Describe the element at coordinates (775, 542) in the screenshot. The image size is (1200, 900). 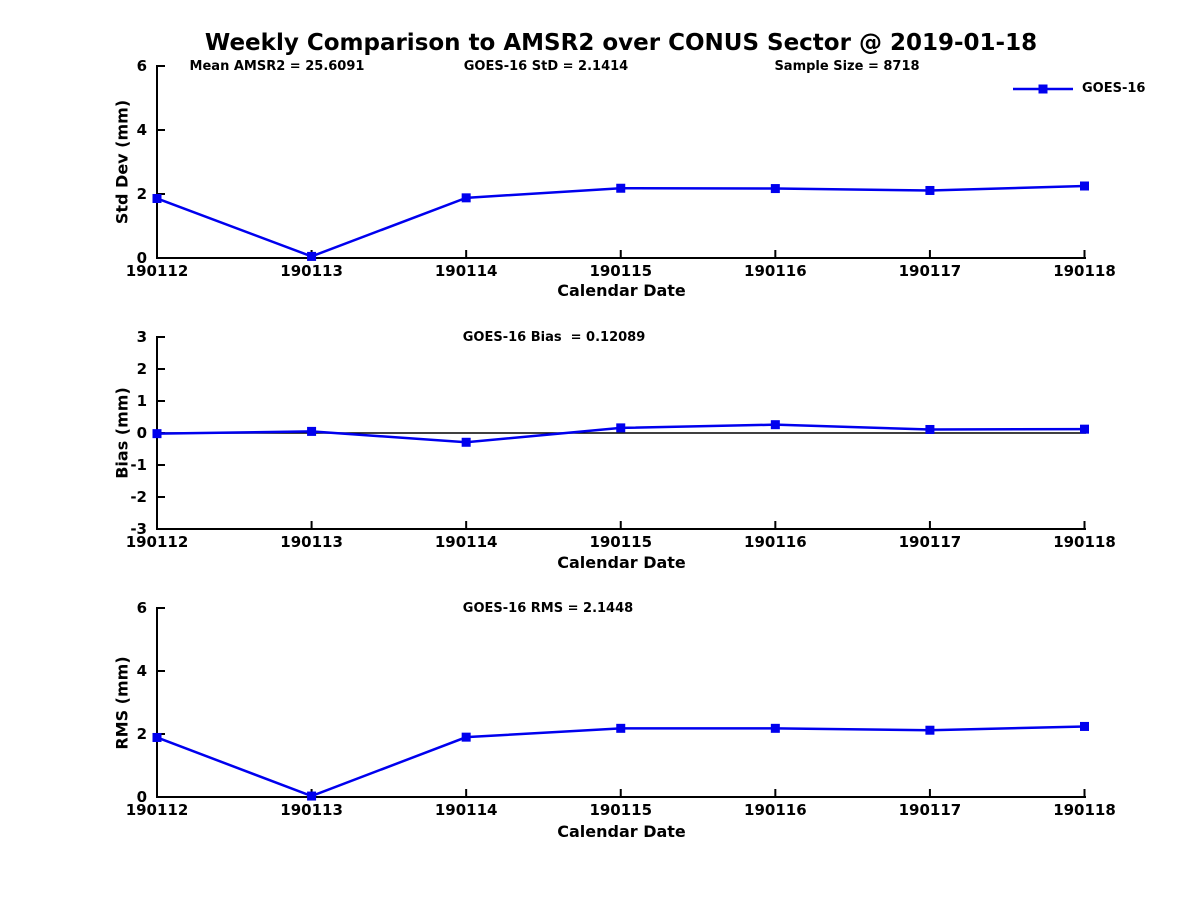
I see `x-tick-label-bias: 190116` at that location.